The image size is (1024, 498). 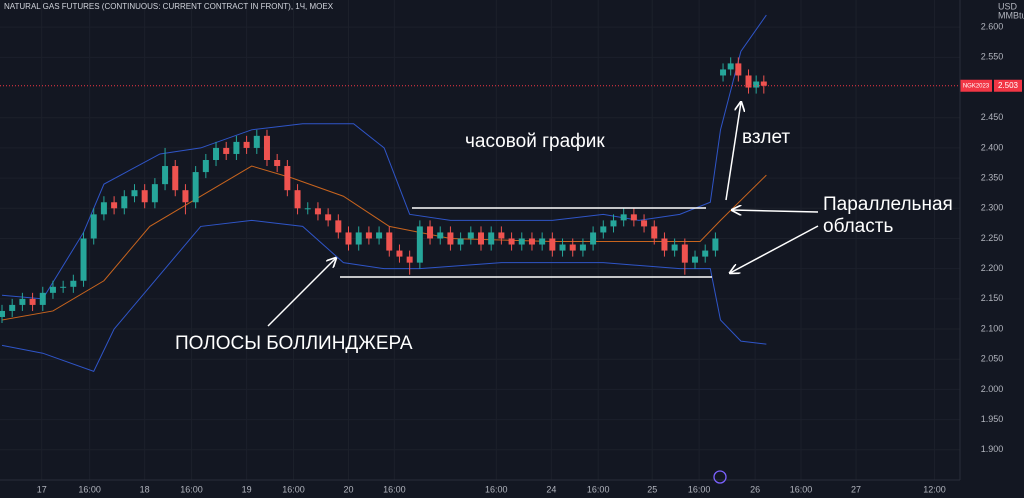 I want to click on price-box, so click(x=1008, y=85).